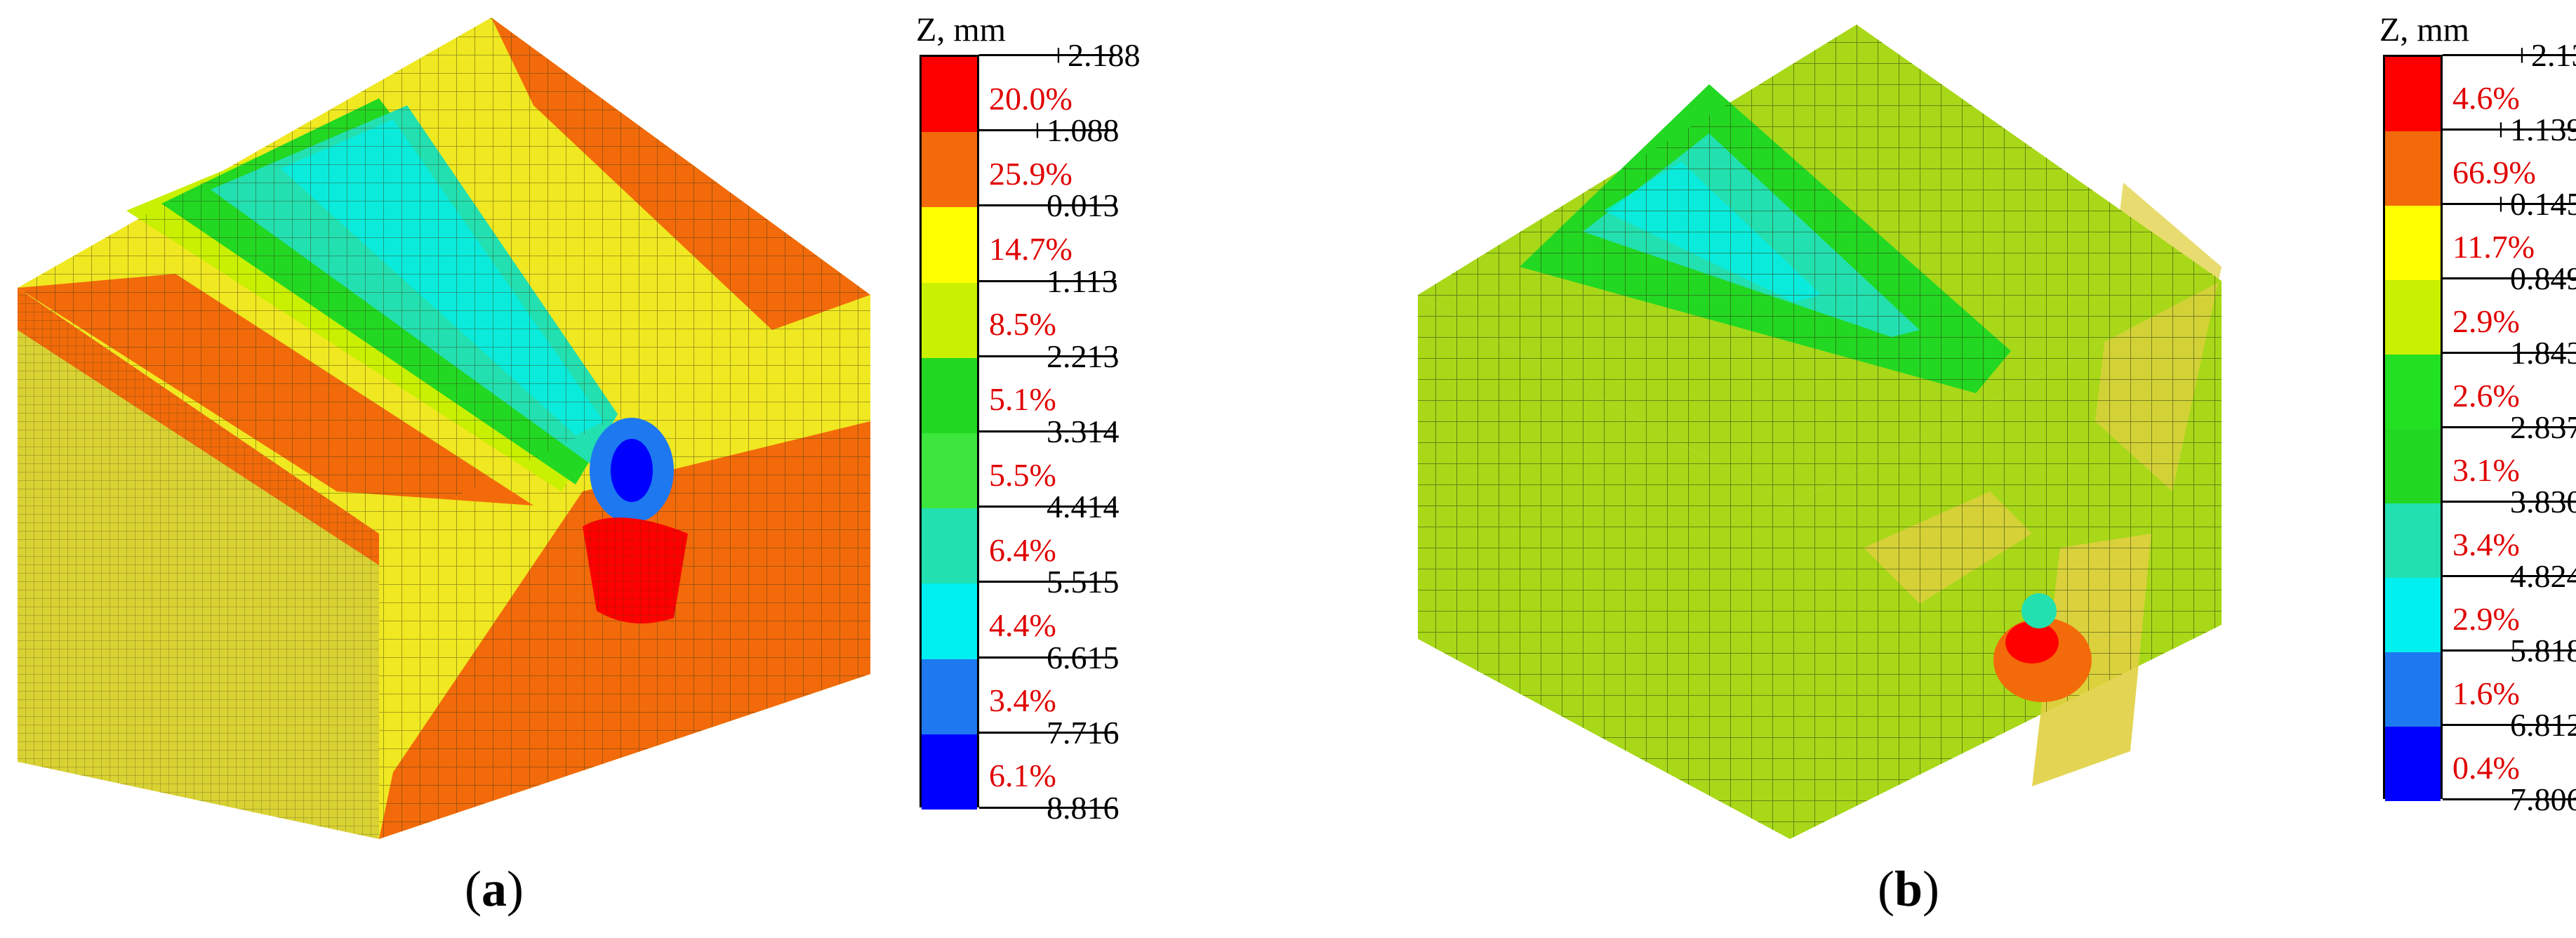  I want to click on caption-b: (b), so click(1909, 889).